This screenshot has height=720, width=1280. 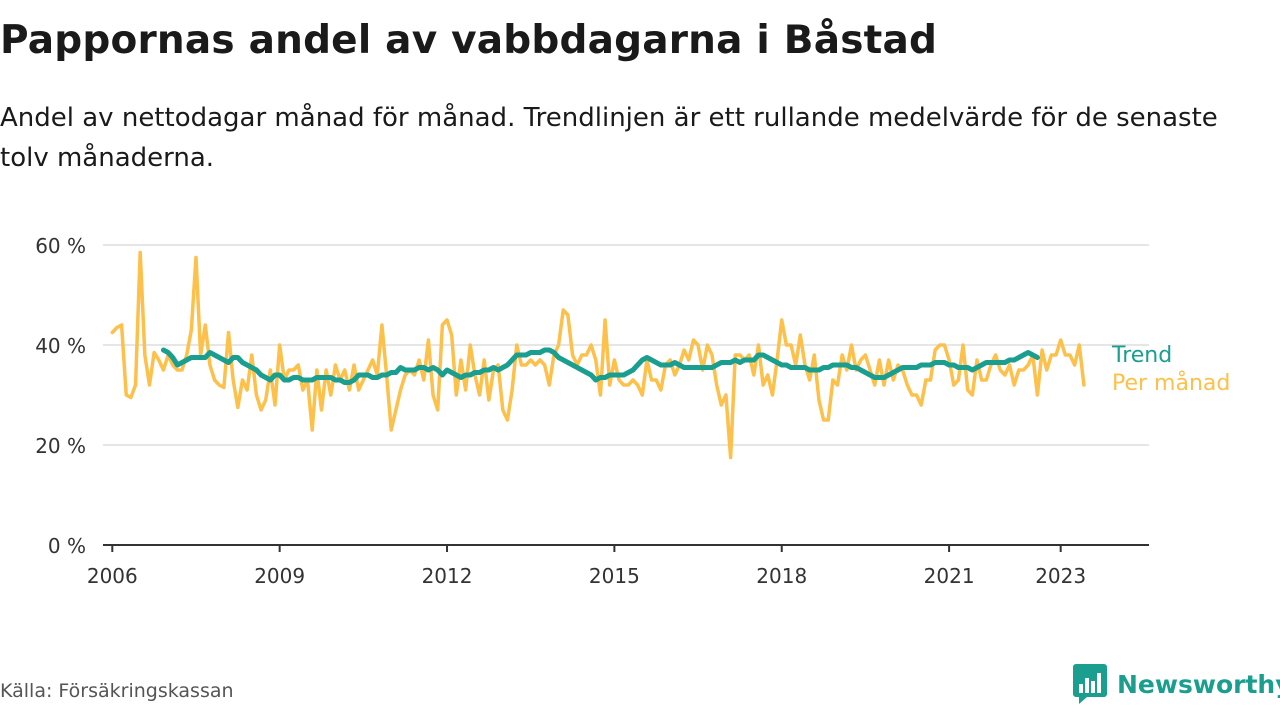 What do you see at coordinates (60, 246) in the screenshot?
I see `y-tick-label: 60 %` at bounding box center [60, 246].